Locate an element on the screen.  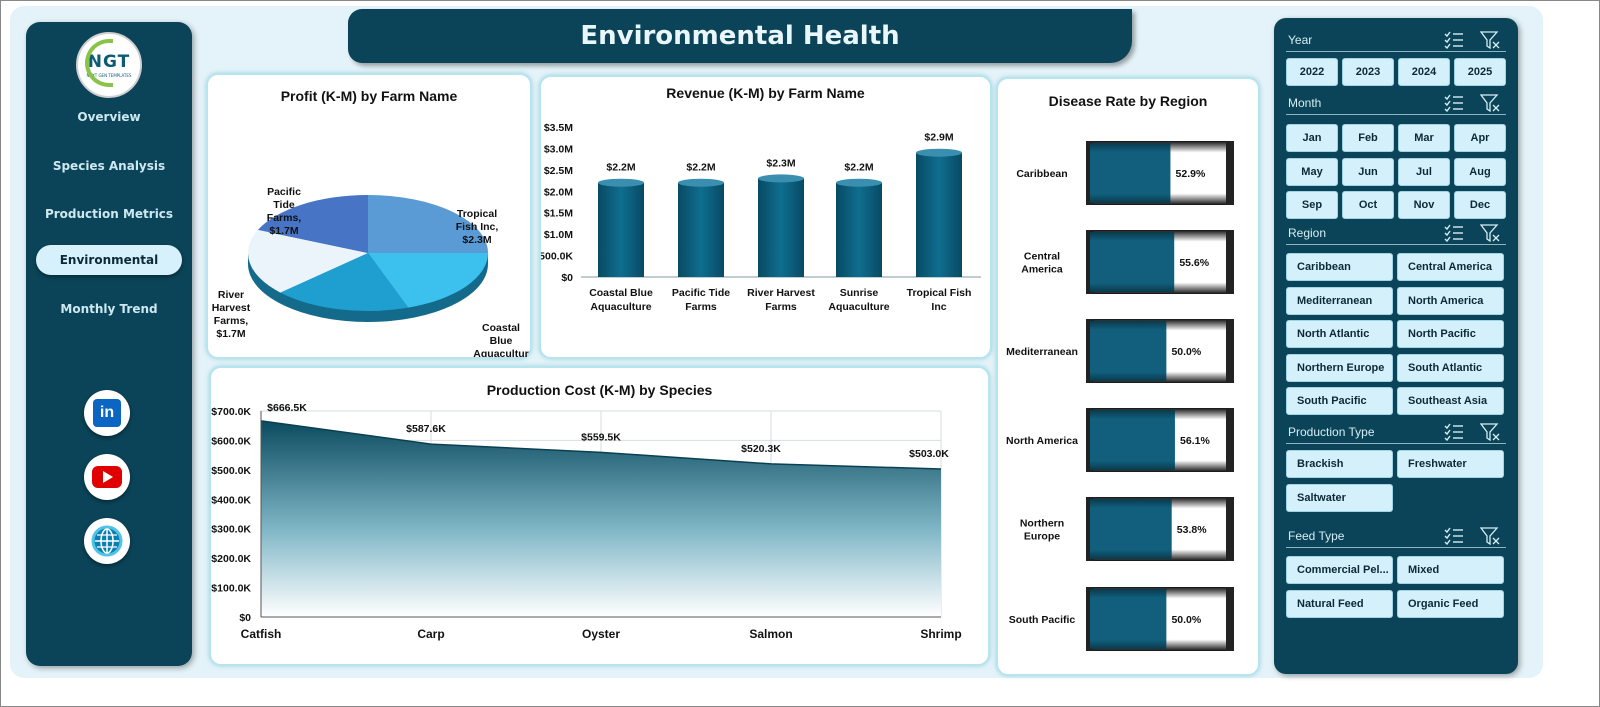
globe-icon is located at coordinates (107, 541).